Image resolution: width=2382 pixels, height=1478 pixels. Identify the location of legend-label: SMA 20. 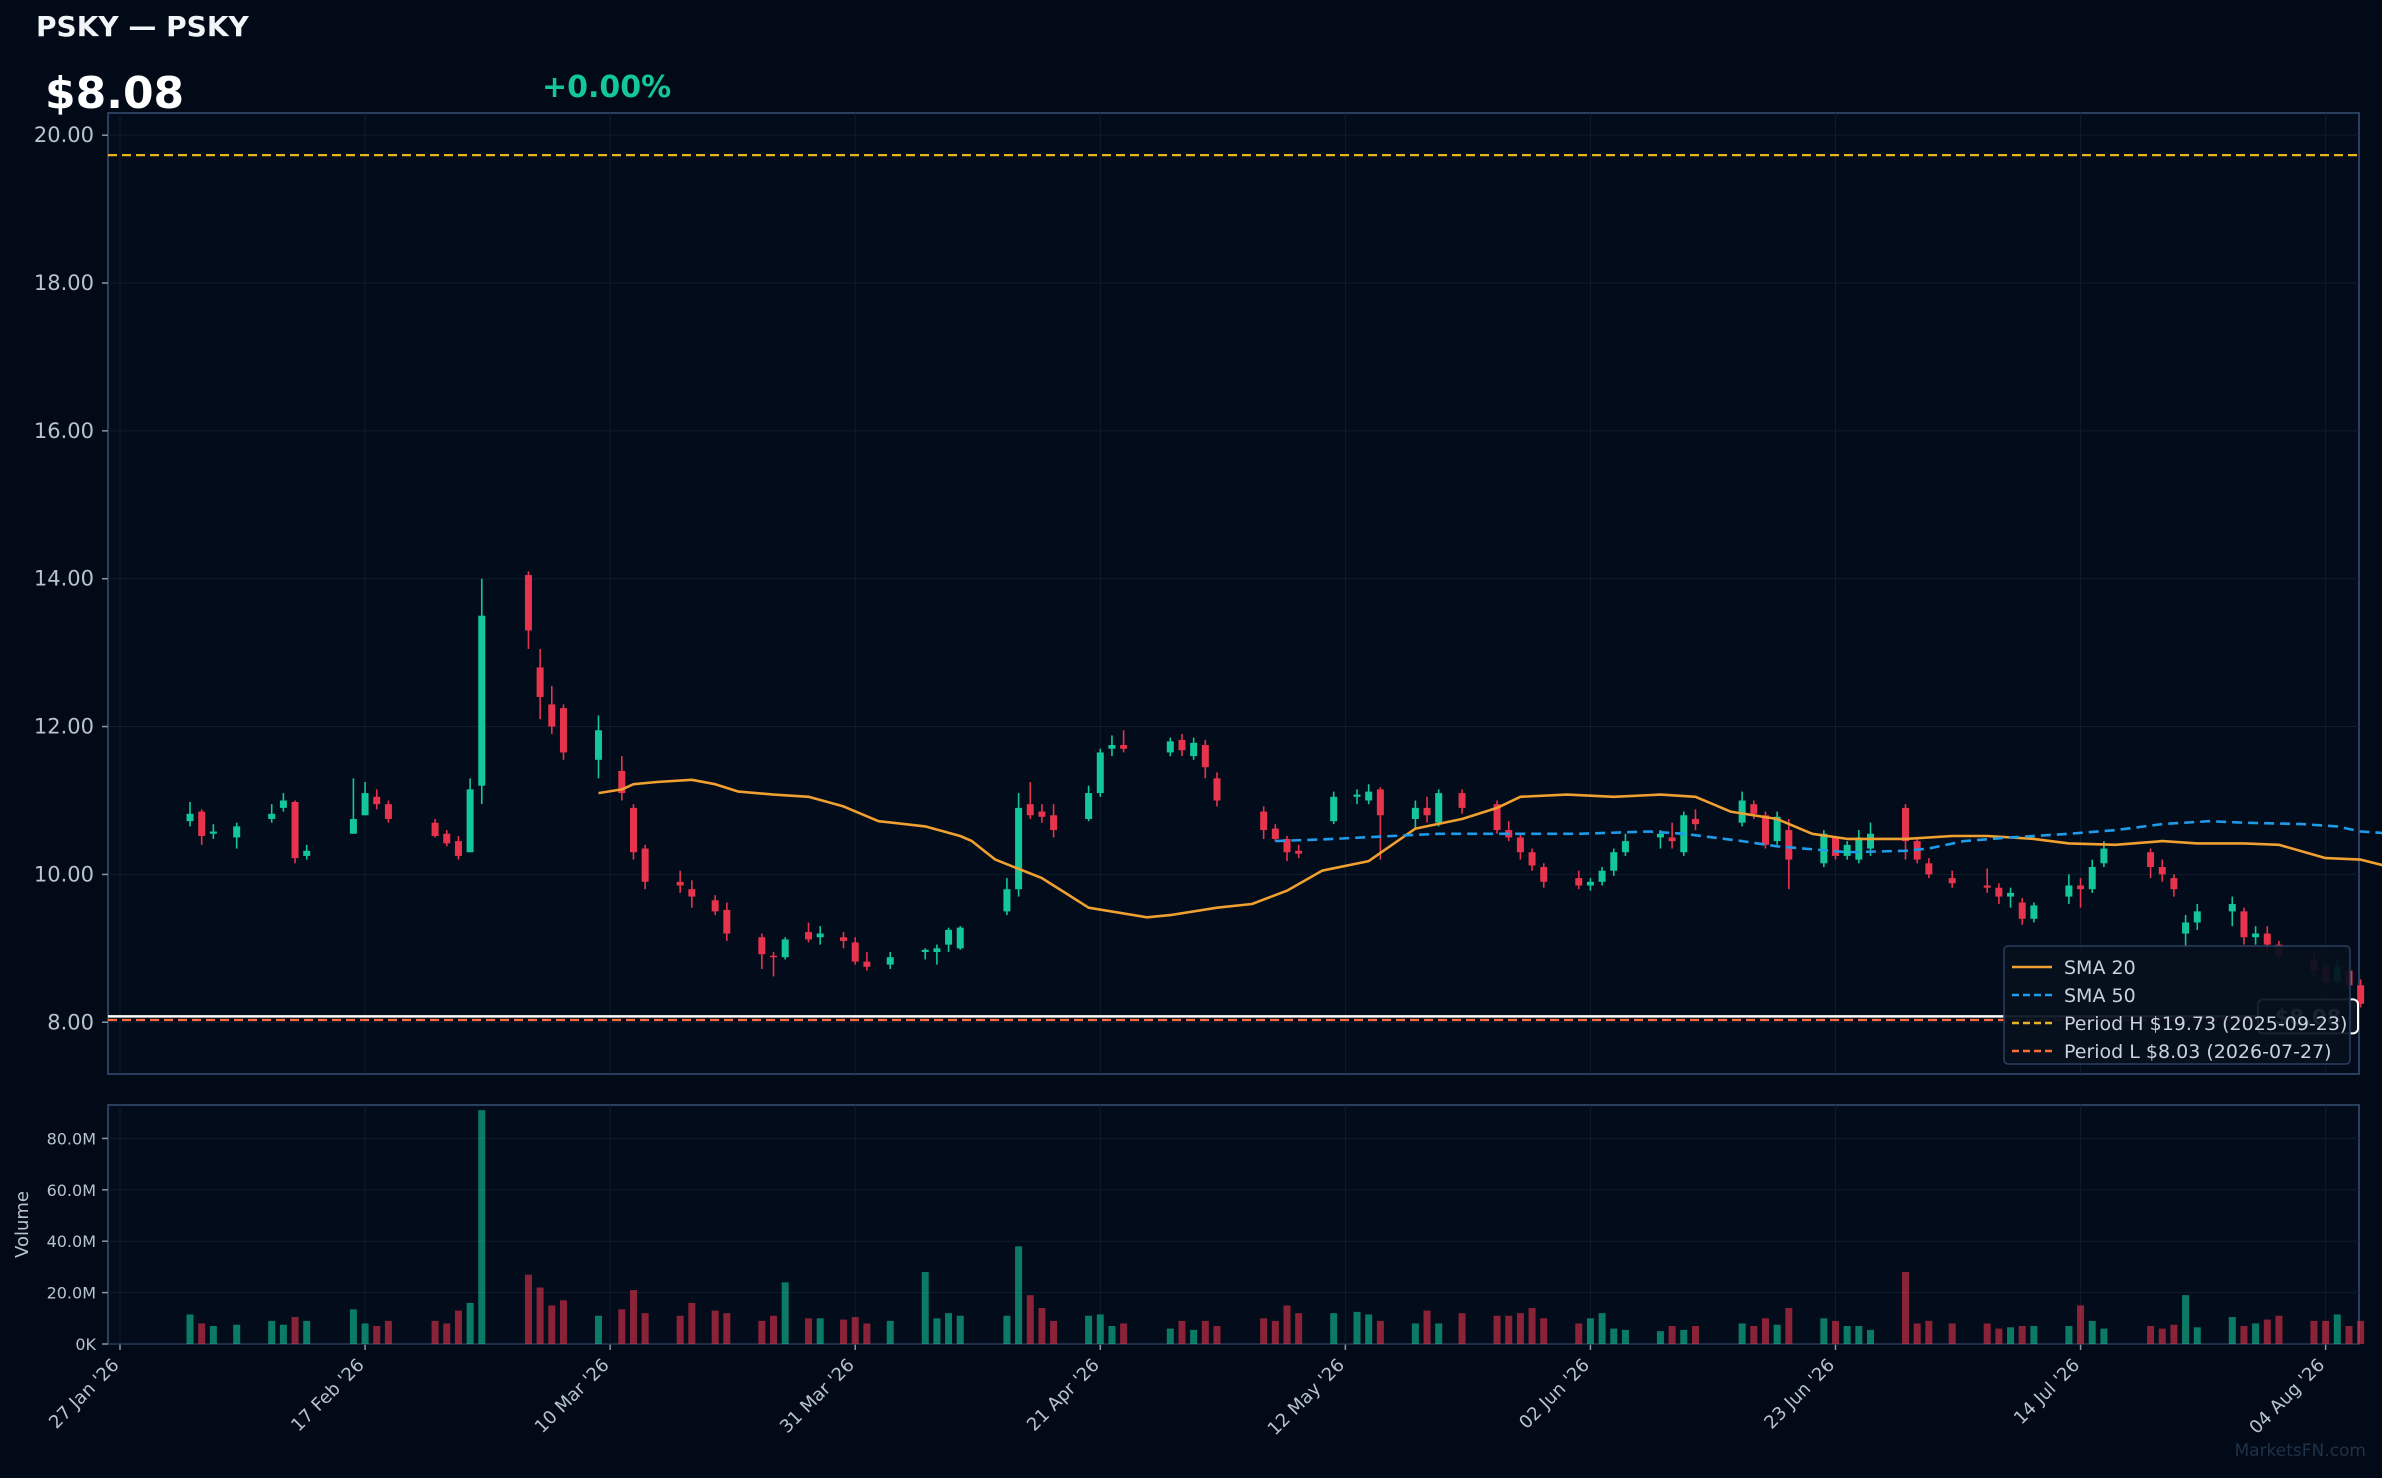
(2100, 968).